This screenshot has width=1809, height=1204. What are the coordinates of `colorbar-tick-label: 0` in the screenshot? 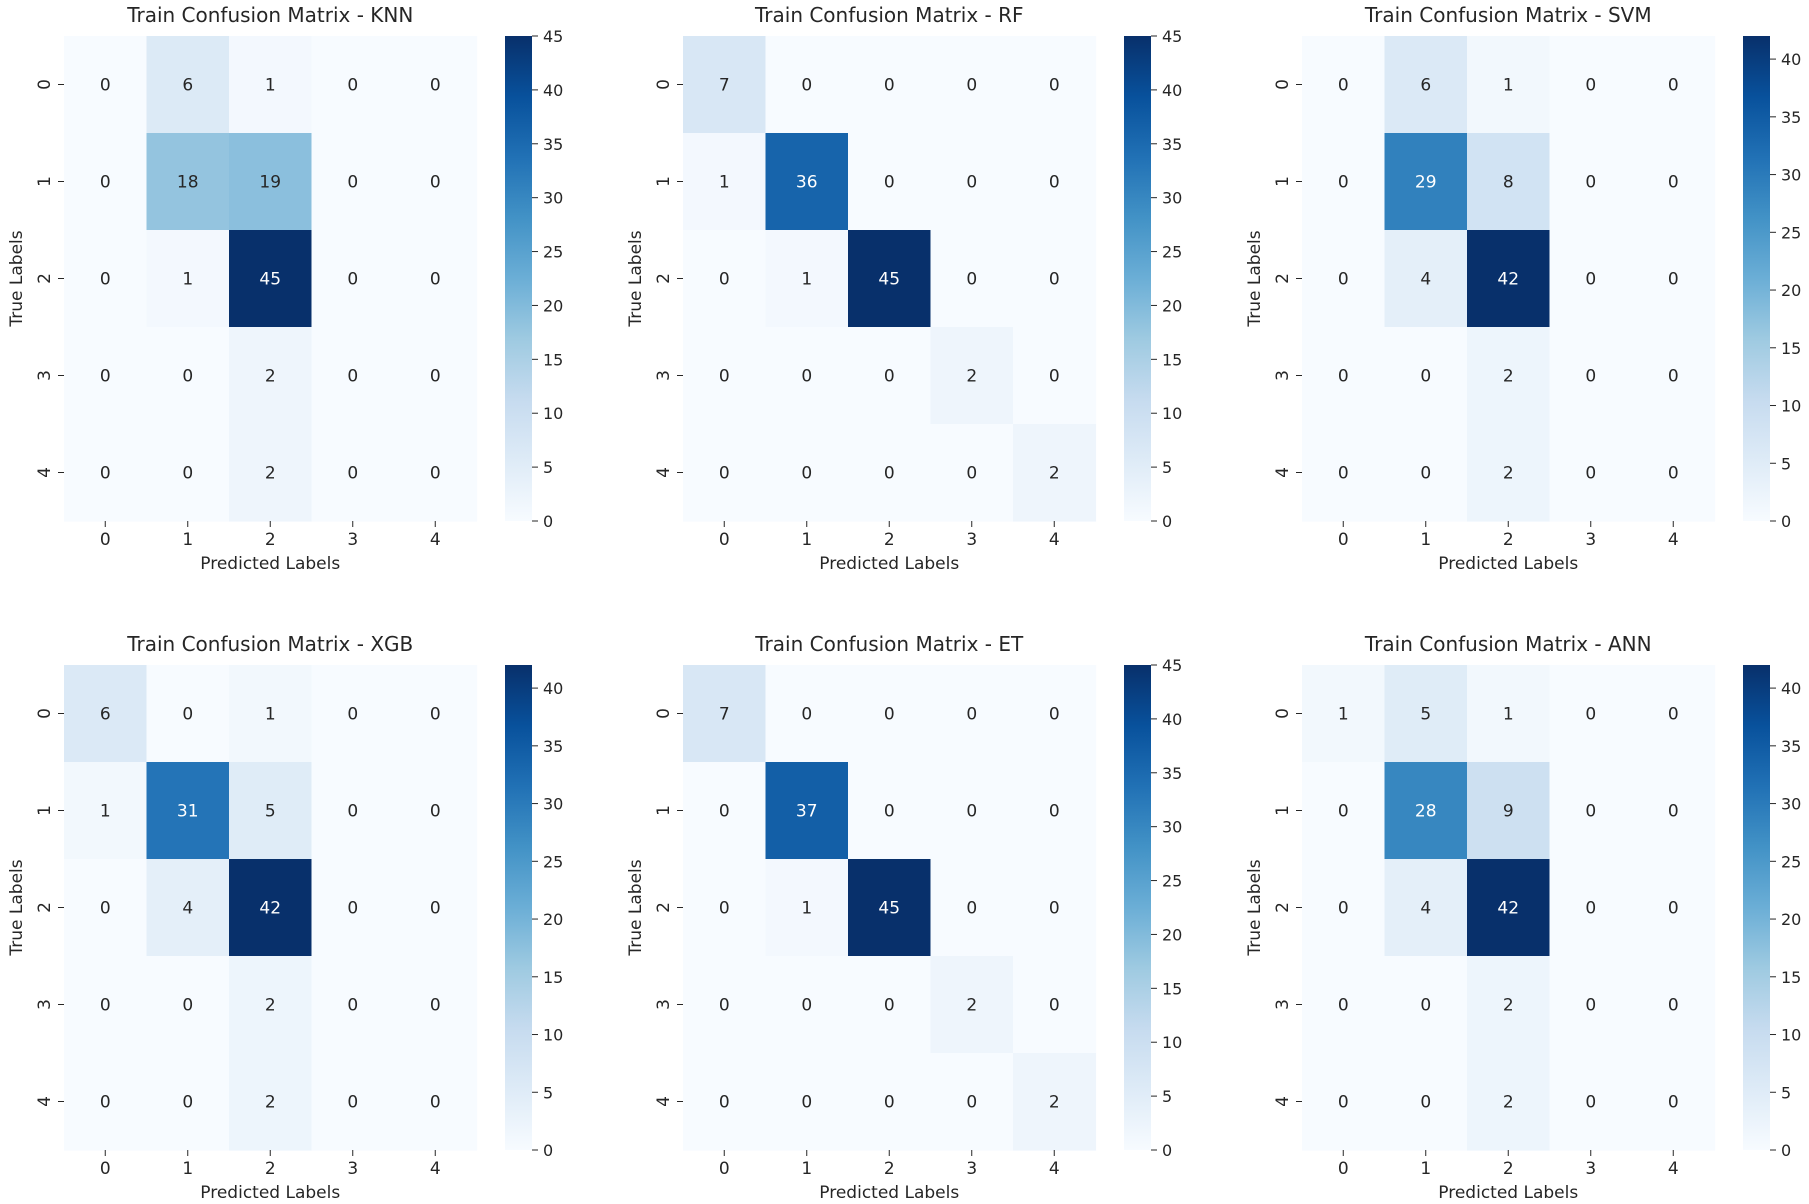 It's located at (1786, 521).